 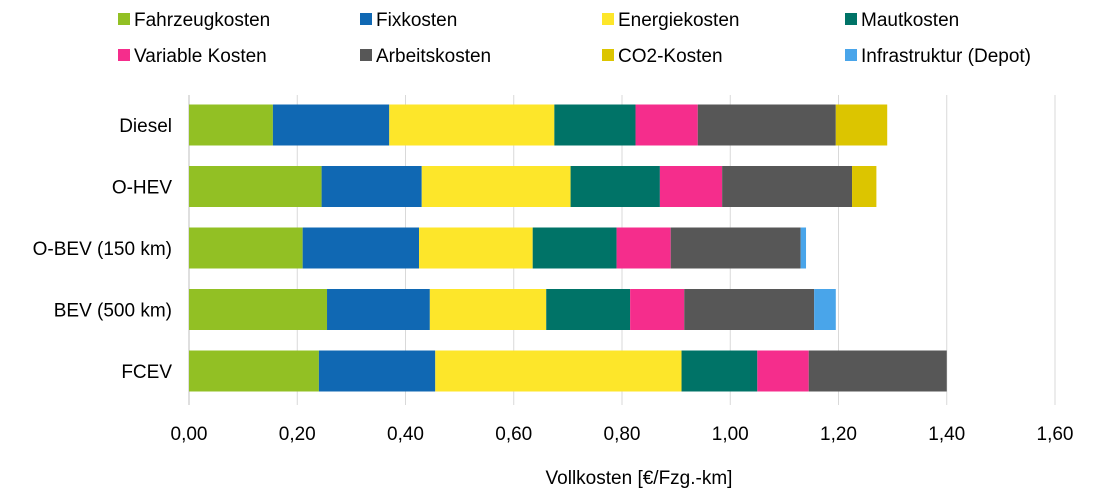 I want to click on x-tick-label: 1,60, so click(x=1055, y=434).